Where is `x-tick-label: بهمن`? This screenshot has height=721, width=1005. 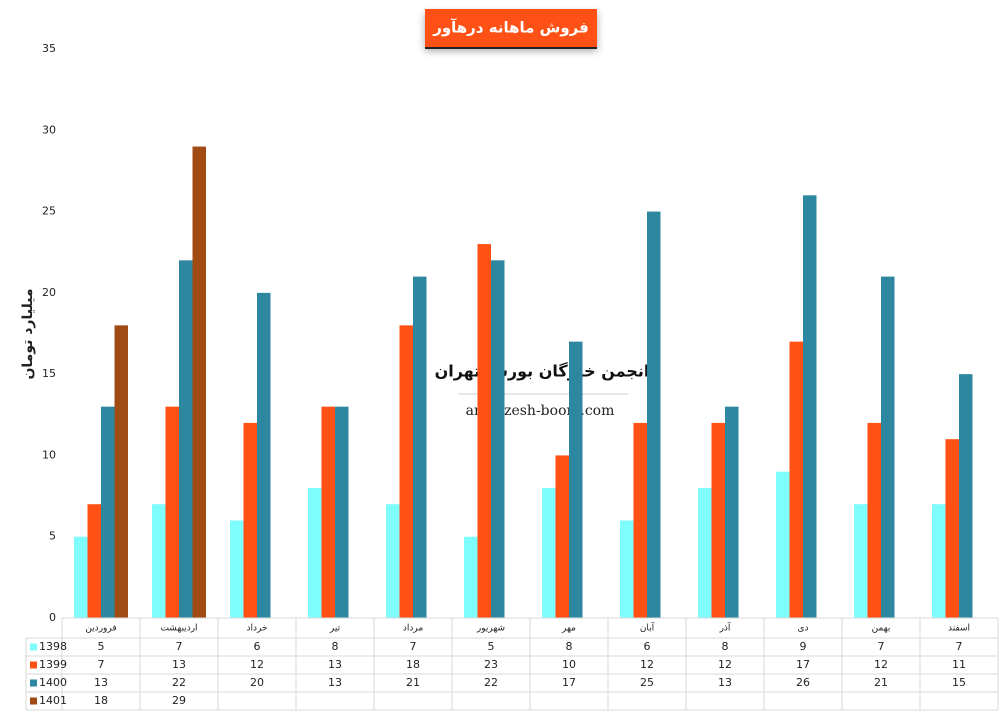
x-tick-label: بهمن is located at coordinates (881, 629).